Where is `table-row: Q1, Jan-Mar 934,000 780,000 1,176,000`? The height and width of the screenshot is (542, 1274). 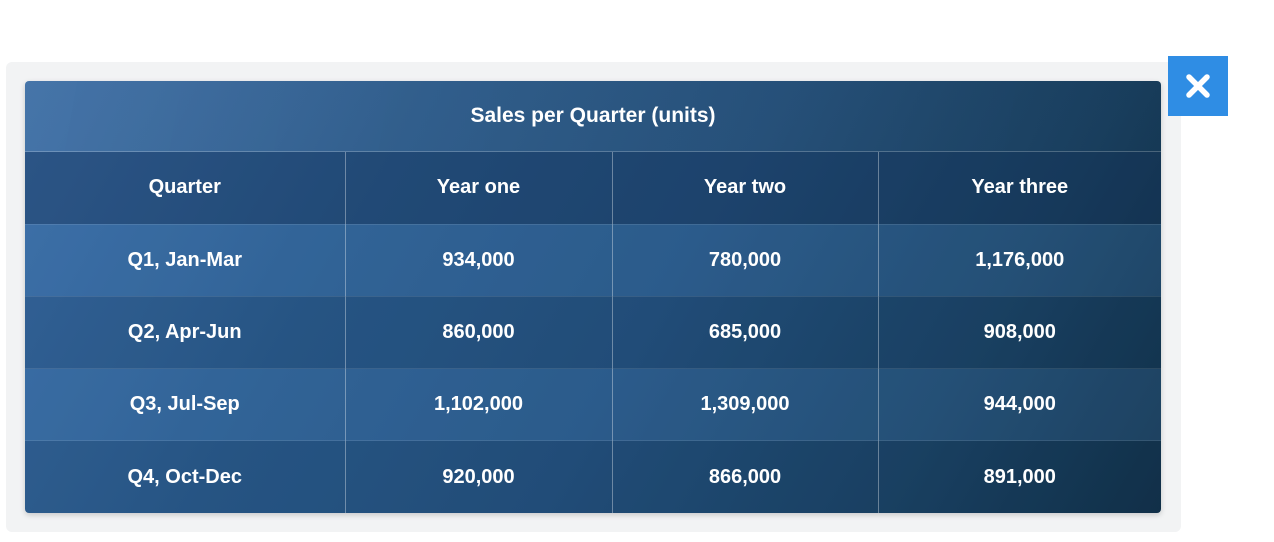 table-row: Q1, Jan-Mar 934,000 780,000 1,176,000 is located at coordinates (593, 260).